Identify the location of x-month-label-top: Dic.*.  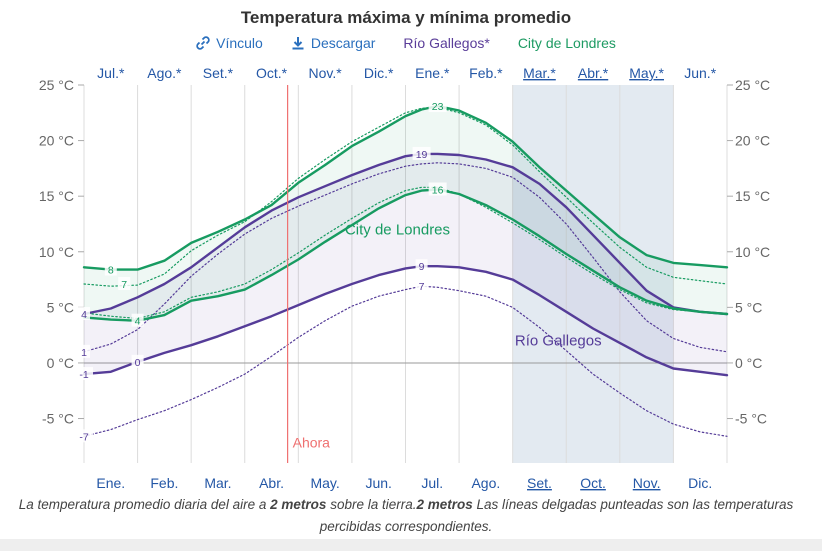
(379, 73).